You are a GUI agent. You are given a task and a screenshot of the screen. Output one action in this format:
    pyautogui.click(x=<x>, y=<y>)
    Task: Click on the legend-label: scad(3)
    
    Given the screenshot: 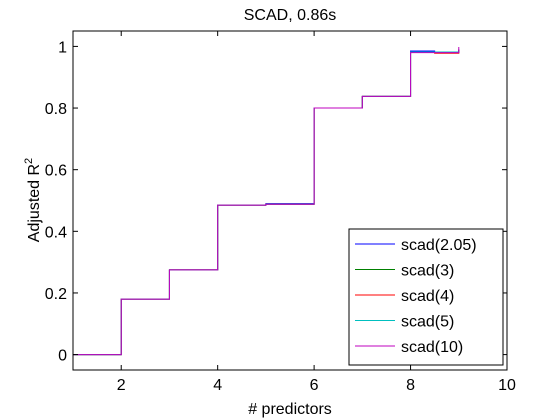 What is the action you would take?
    pyautogui.click(x=427, y=271)
    